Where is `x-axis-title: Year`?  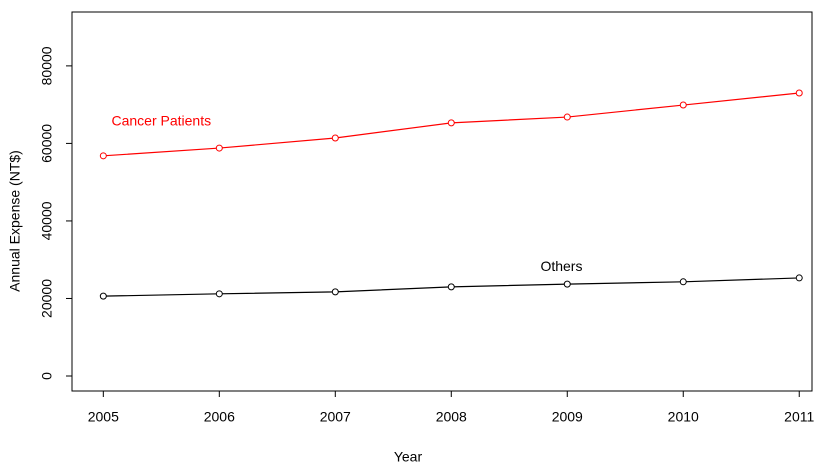
x-axis-title: Year is located at coordinates (408, 457).